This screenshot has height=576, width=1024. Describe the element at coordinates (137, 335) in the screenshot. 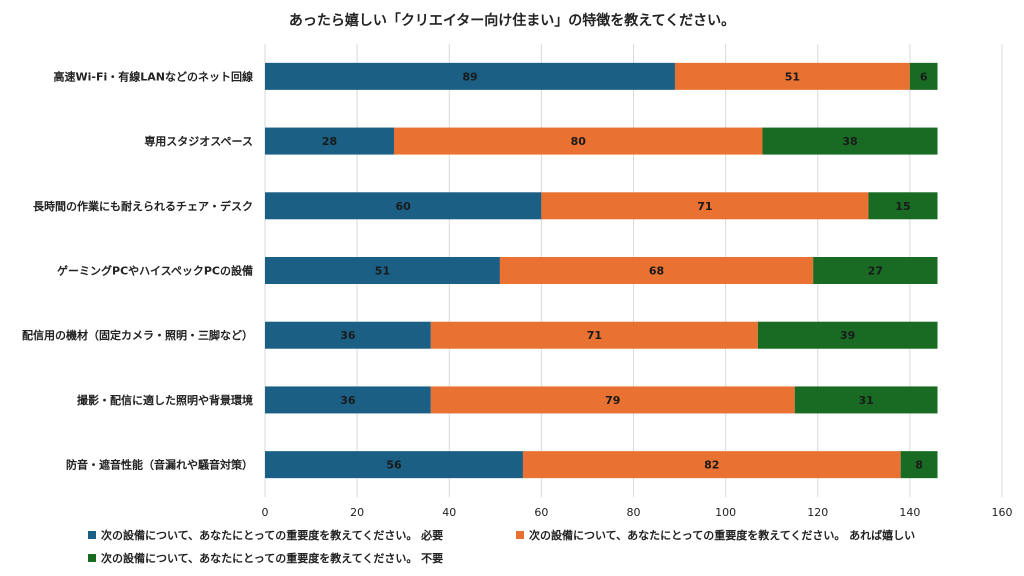

I see `category-label: 配信用の機材（固定カメラ・照明・三脚など）` at that location.